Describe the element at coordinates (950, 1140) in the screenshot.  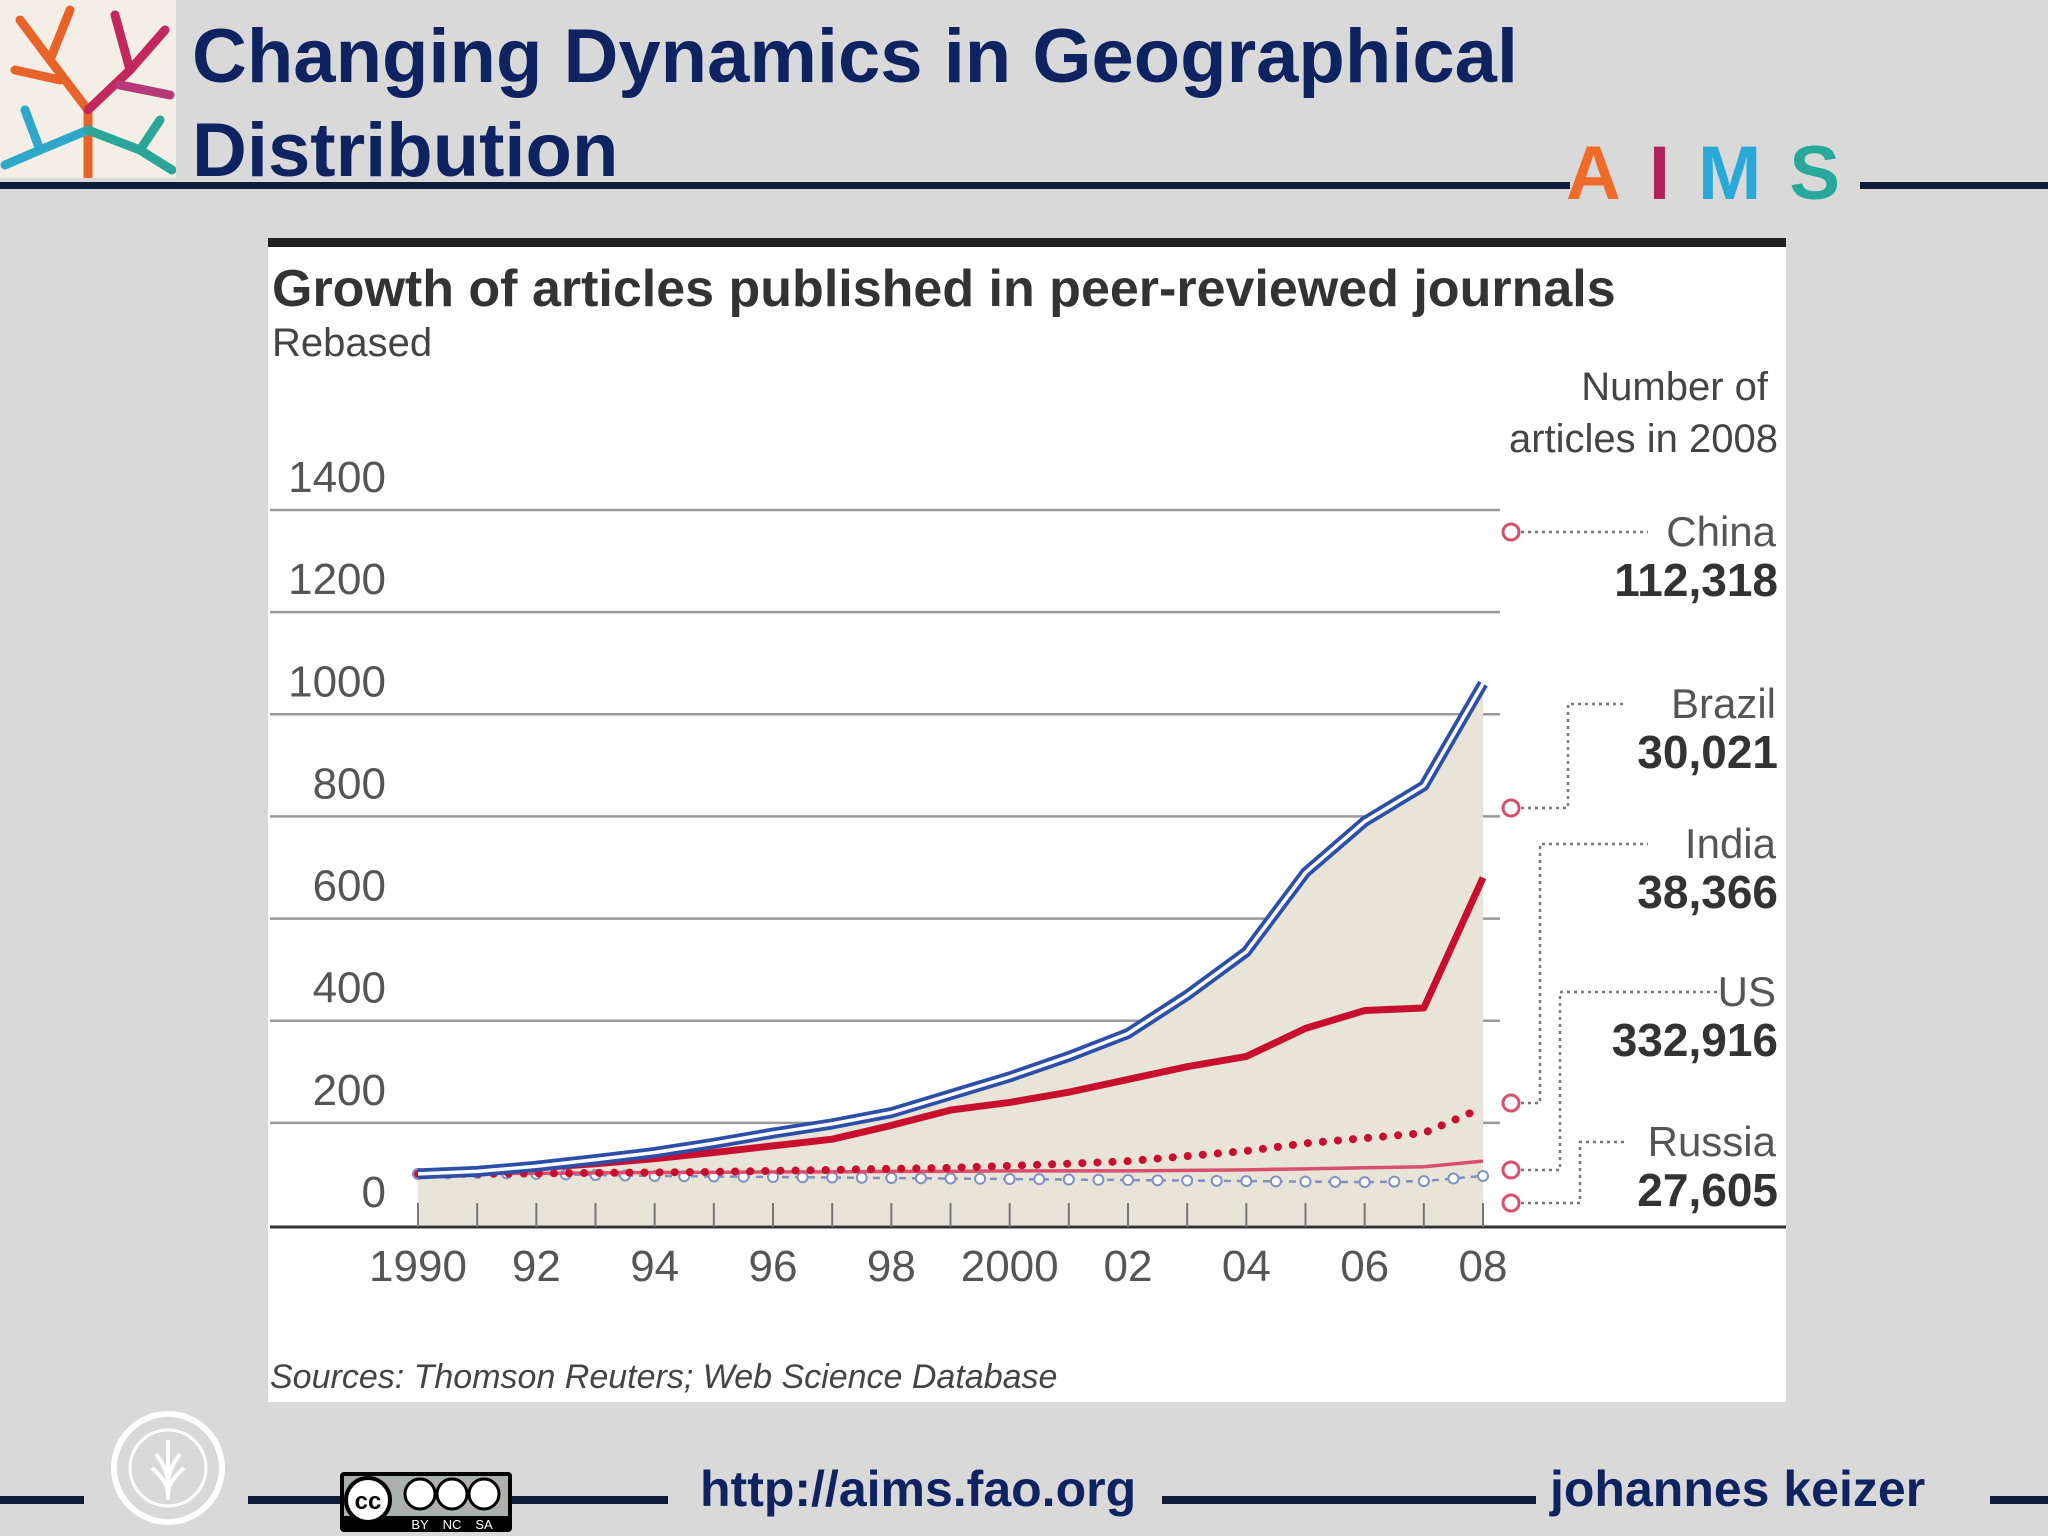
I see `series-line-india` at that location.